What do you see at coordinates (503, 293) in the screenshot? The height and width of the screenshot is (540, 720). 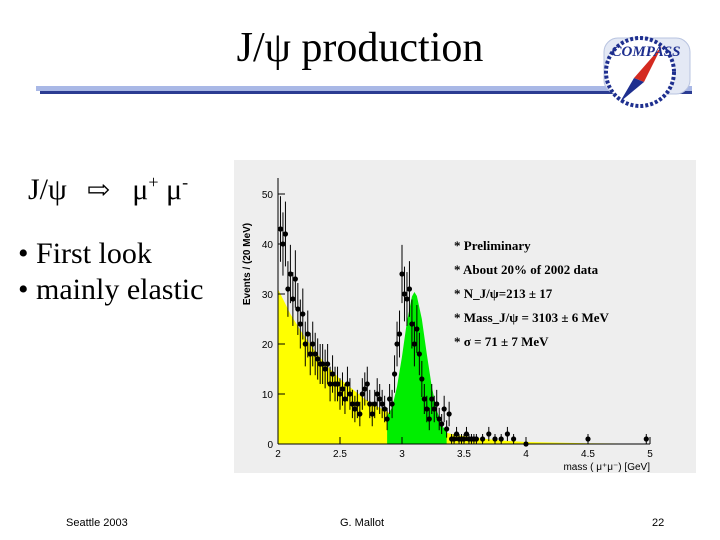 I see `chart-annotation: * N_J/ψ=213 ± 17` at bounding box center [503, 293].